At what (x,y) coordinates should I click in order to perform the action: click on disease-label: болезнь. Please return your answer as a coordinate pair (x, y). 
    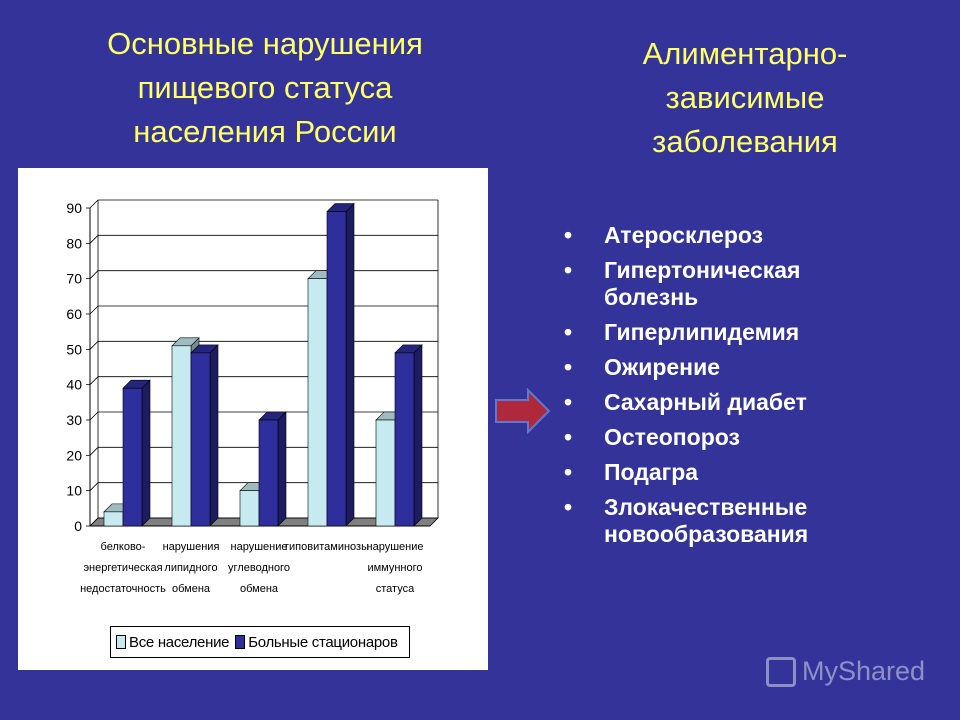
    Looking at the image, I should click on (651, 297).